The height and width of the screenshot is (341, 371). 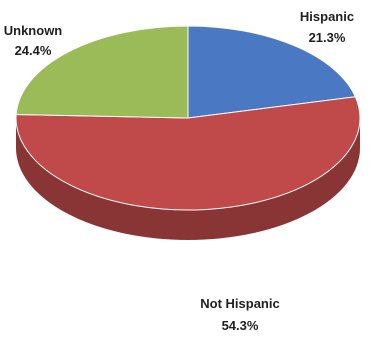 What do you see at coordinates (102, 72) in the screenshot?
I see `pie-slice-unknown` at bounding box center [102, 72].